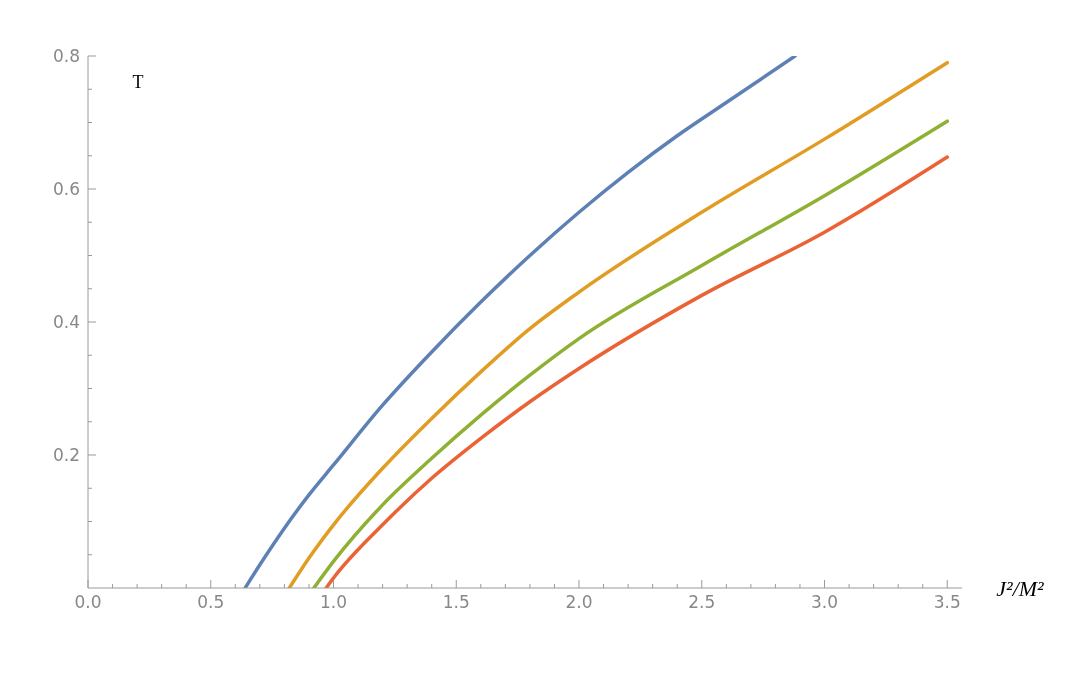 This screenshot has height=691, width=1080. What do you see at coordinates (579, 602) in the screenshot?
I see `x-tick-label: 2.0` at bounding box center [579, 602].